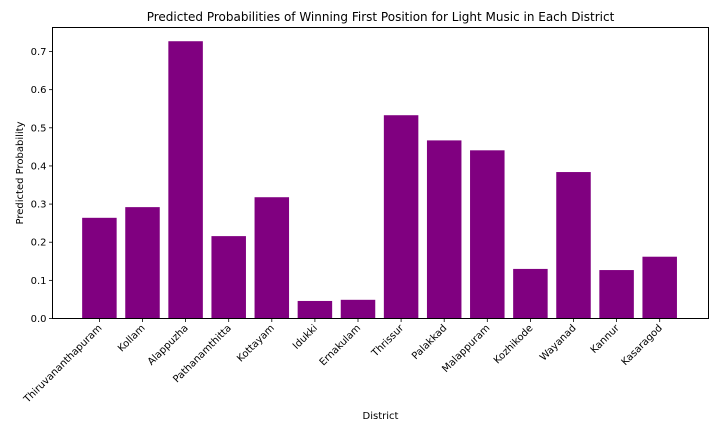  Describe the element at coordinates (573, 245) in the screenshot. I see `bar-wayanad` at that location.